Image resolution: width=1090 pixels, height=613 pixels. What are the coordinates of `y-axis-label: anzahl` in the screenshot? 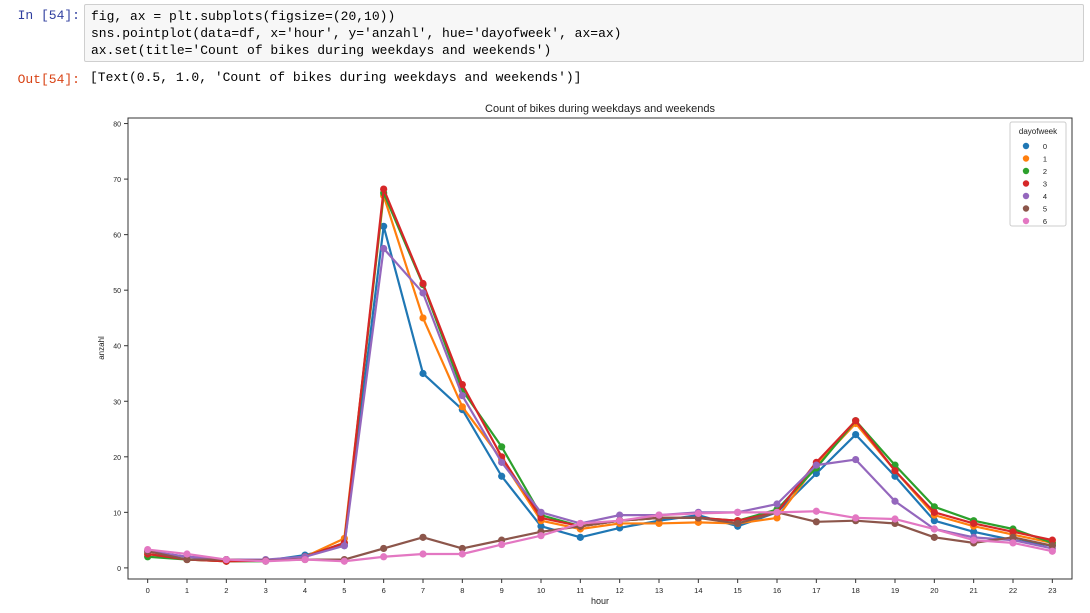 It's located at (101, 348).